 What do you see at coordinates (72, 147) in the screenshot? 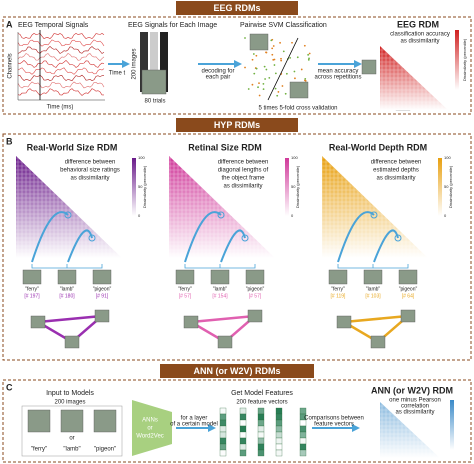
I see `rdm-title: Real-World Size RDM` at bounding box center [72, 147].